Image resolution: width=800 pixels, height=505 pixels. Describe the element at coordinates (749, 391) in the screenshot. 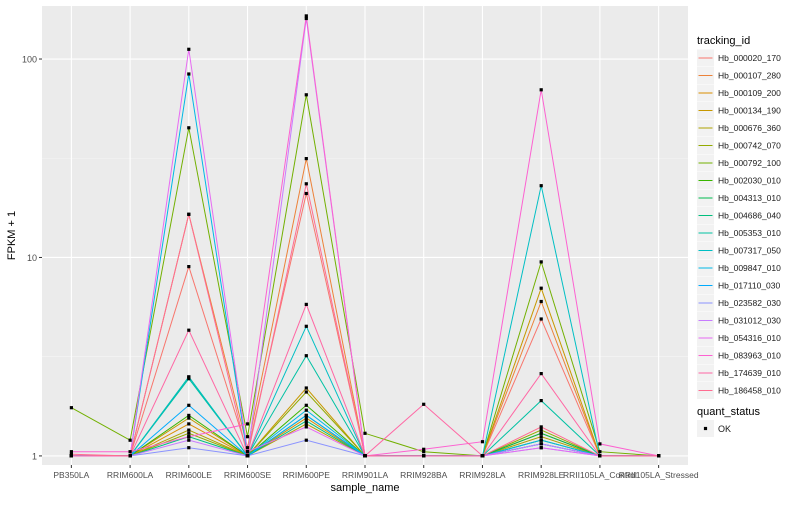

I see `legend-label: Hb_186458_010` at that location.